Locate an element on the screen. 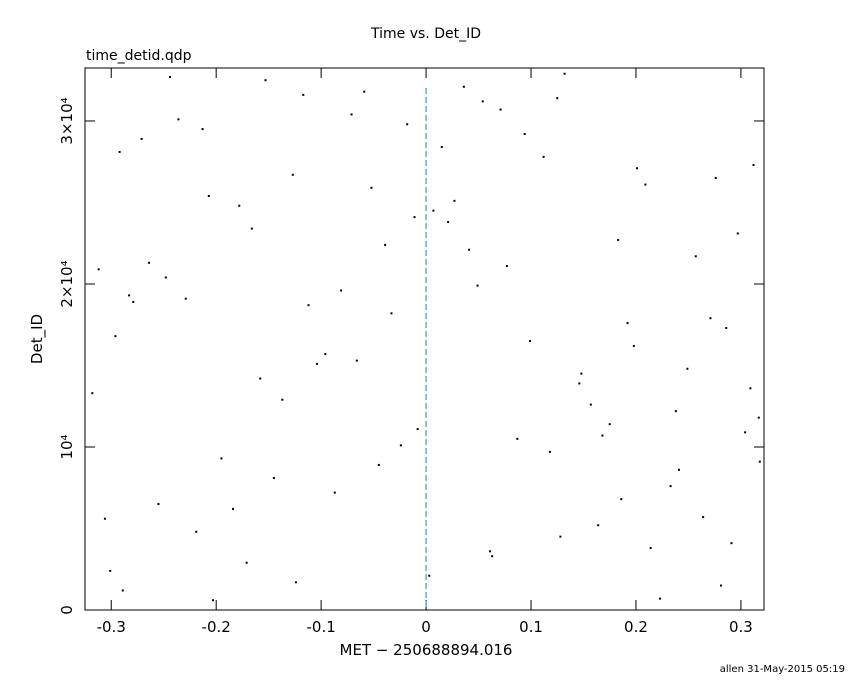 This screenshot has width=850, height=684. x-tick-label: 0 is located at coordinates (426, 627).